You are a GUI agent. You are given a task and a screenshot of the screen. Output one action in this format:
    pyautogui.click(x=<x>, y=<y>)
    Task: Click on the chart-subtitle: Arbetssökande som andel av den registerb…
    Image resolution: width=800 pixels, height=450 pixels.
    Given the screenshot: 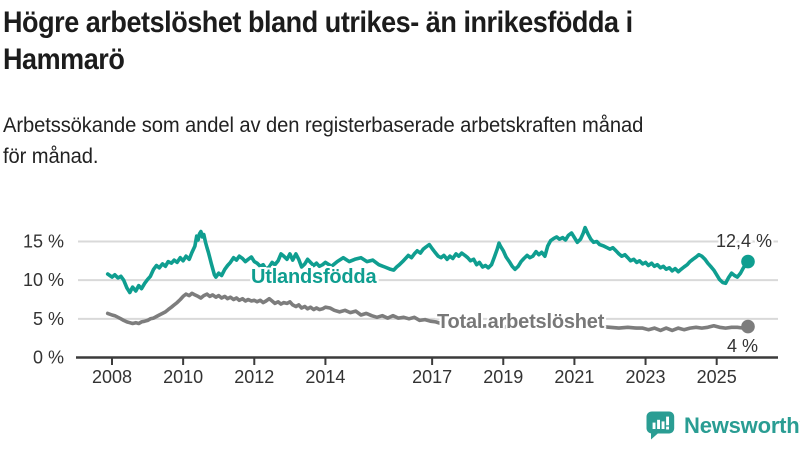 What is the action you would take?
    pyautogui.click(x=323, y=141)
    